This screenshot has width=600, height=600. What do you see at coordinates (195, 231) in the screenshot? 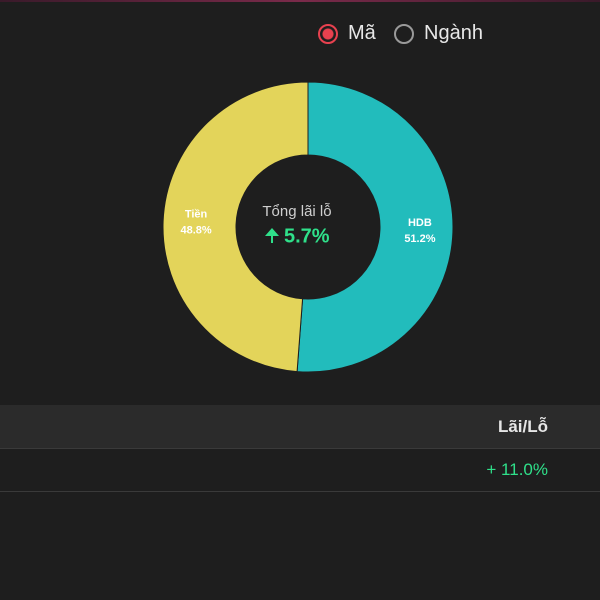
I see `slice-value-label: 48.8%` at bounding box center [195, 231].